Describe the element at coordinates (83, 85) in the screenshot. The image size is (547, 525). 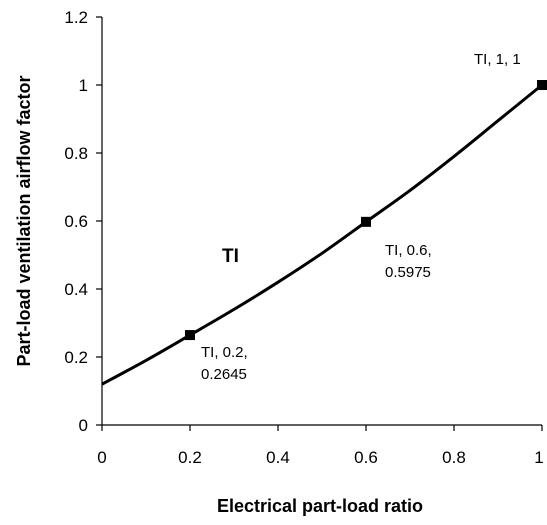
I see `y-tick-label: 1` at that location.